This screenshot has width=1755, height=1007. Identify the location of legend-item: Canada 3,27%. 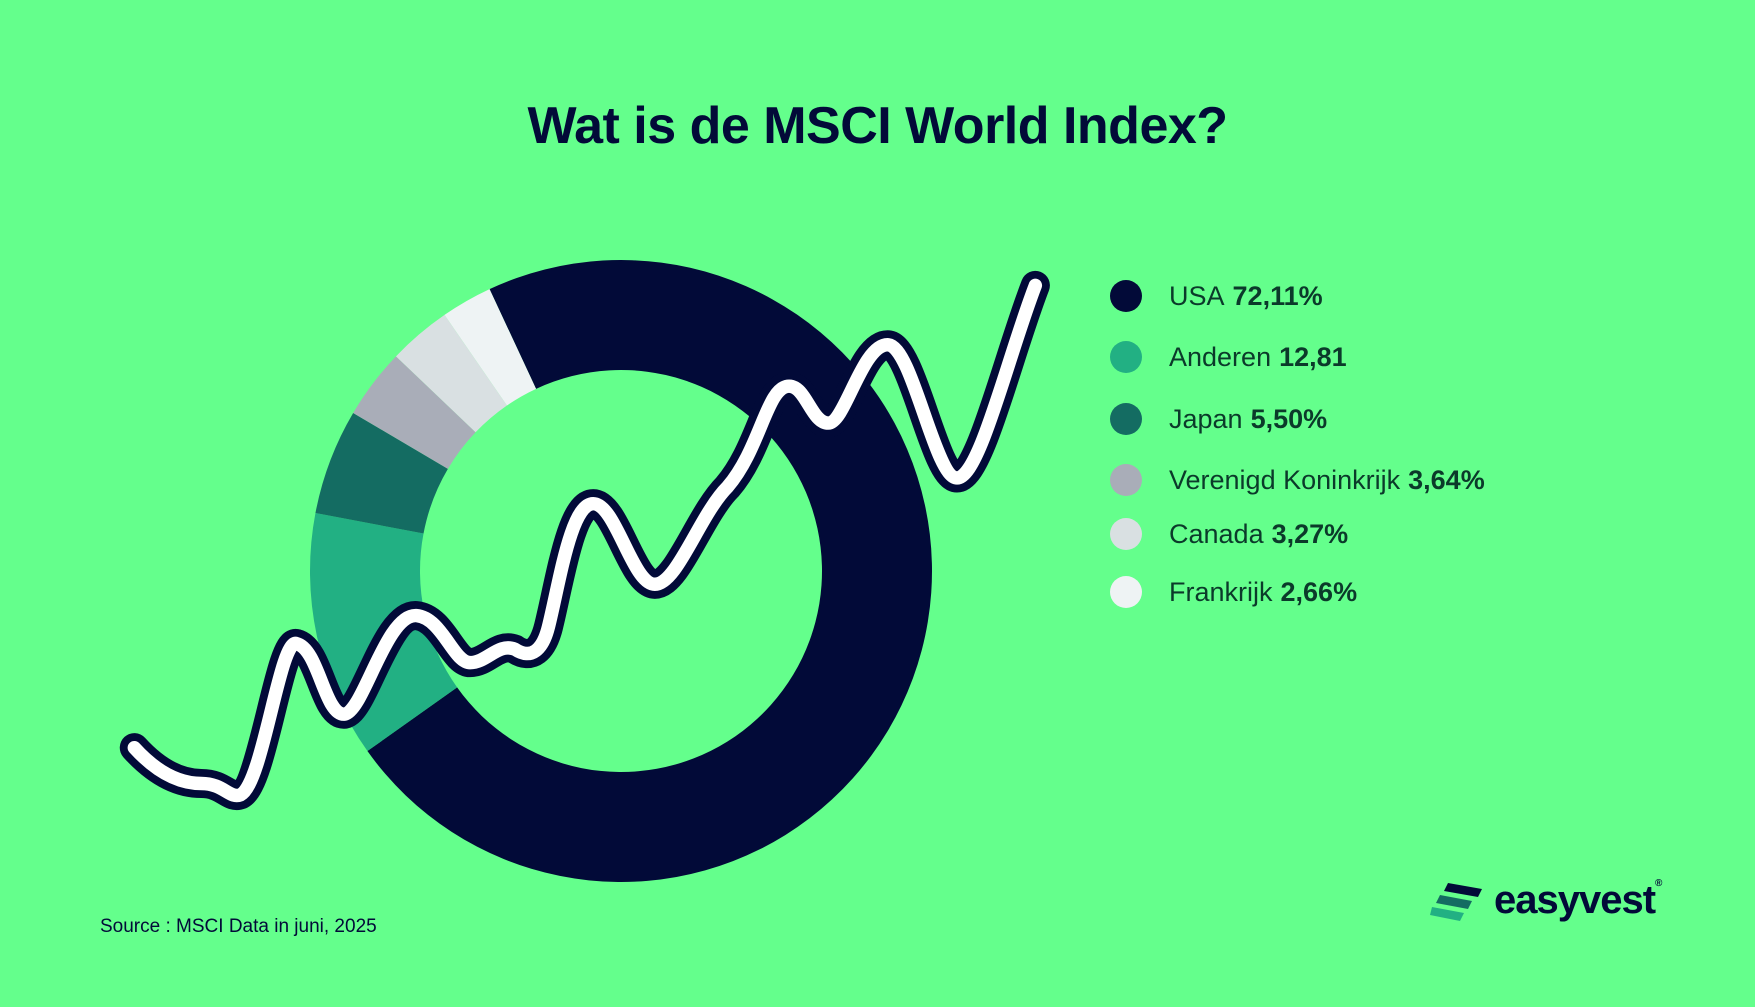
(1229, 534).